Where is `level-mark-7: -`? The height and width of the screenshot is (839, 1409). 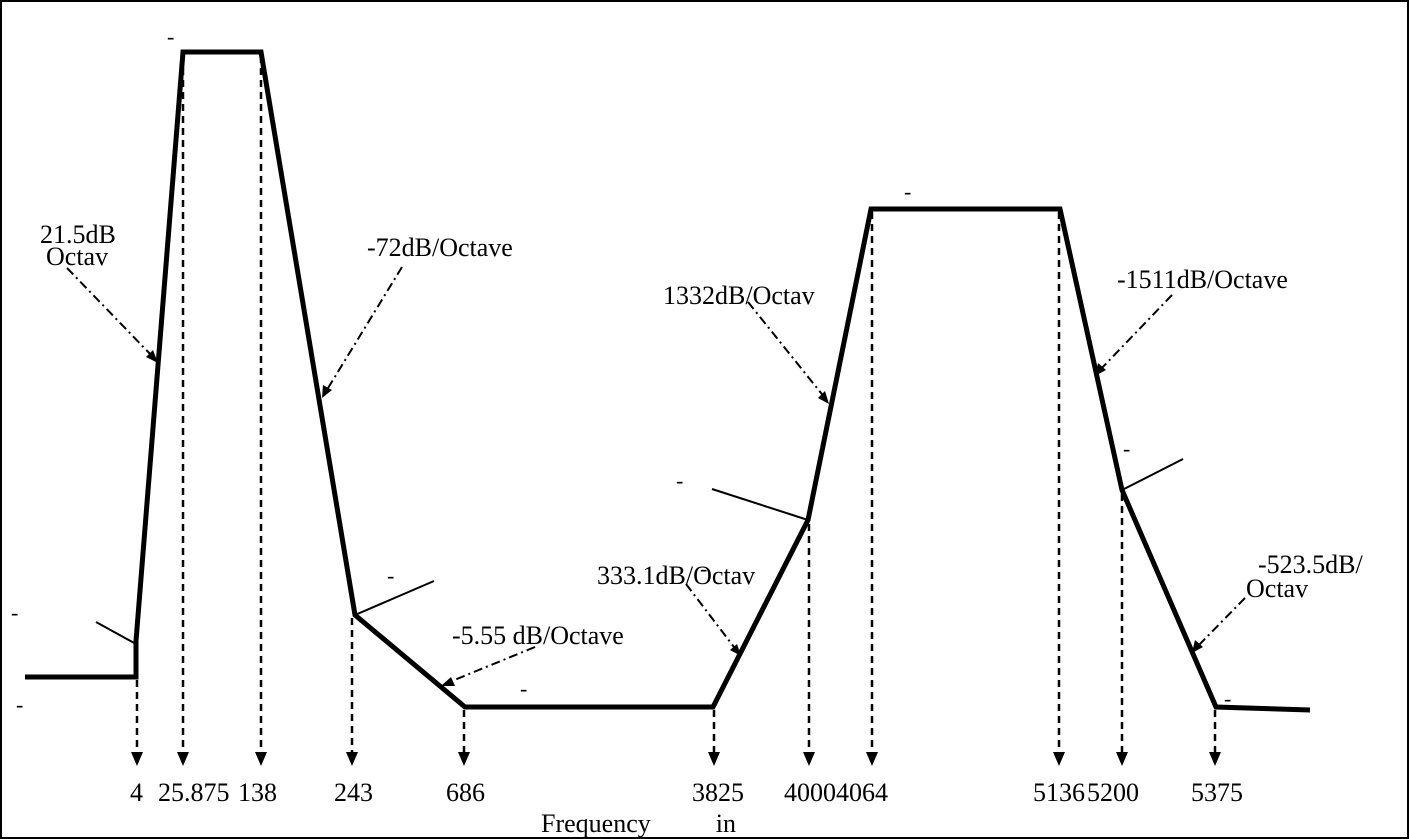
level-mark-7: - is located at coordinates (679, 480).